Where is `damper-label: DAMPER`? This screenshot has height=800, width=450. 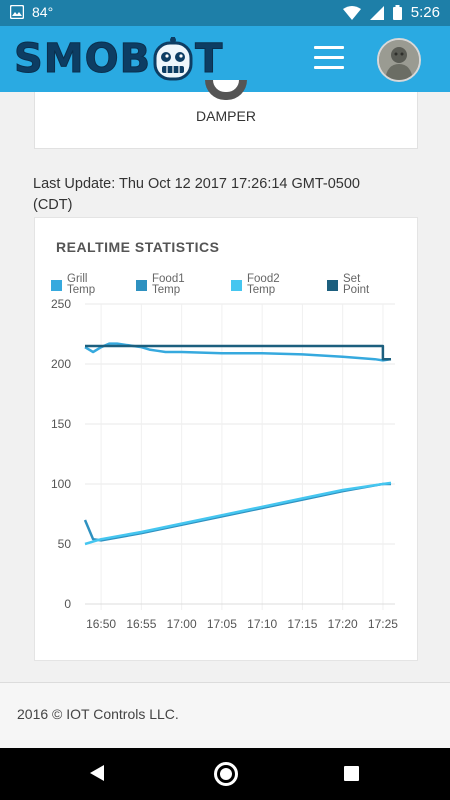
damper-label: DAMPER is located at coordinates (226, 116).